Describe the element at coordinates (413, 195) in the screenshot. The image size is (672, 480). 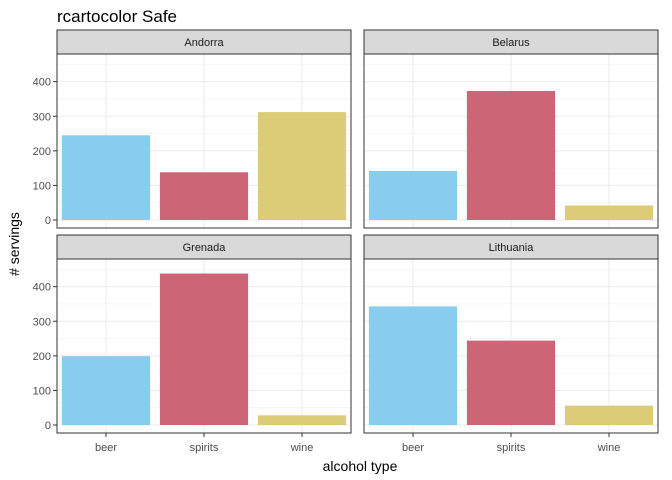
I see `bar-belarus-beer` at that location.